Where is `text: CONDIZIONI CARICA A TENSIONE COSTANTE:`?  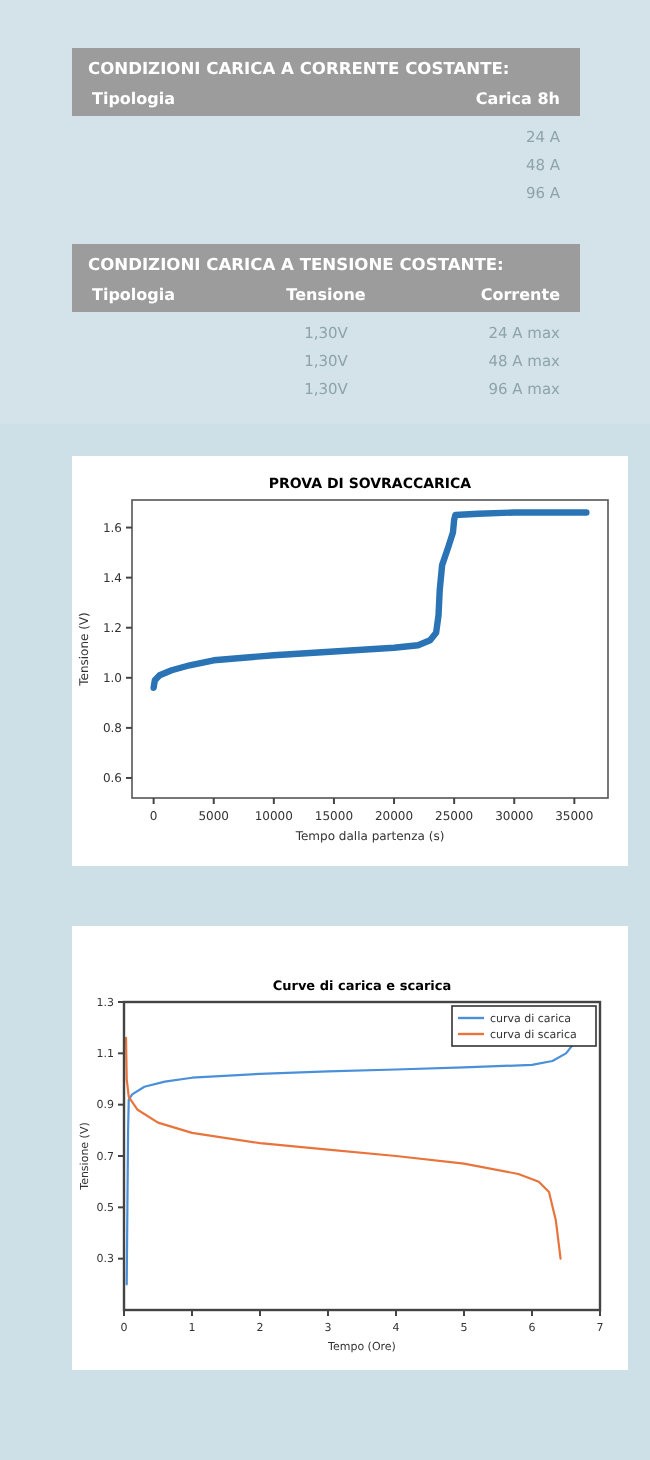
text: CONDIZIONI CARICA A TENSIONE COSTANTE: is located at coordinates (296, 264).